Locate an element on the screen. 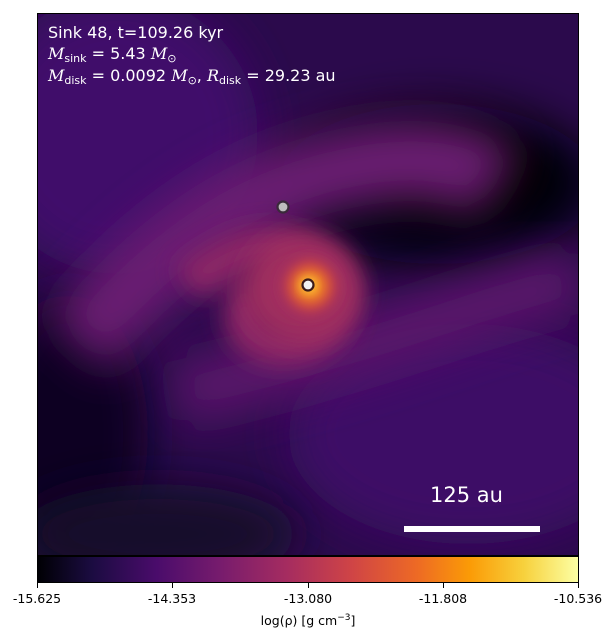 The height and width of the screenshot is (644, 615). colorbar is located at coordinates (308, 569).